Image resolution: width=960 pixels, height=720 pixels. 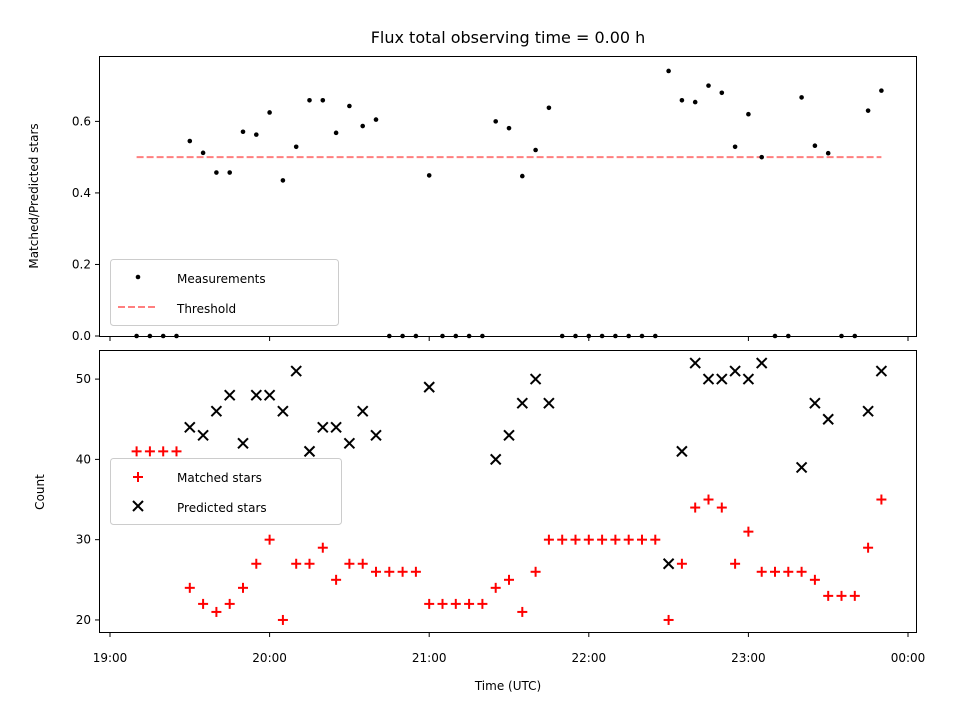 What do you see at coordinates (429, 658) in the screenshot?
I see `x-tick-label: 21:00` at bounding box center [429, 658].